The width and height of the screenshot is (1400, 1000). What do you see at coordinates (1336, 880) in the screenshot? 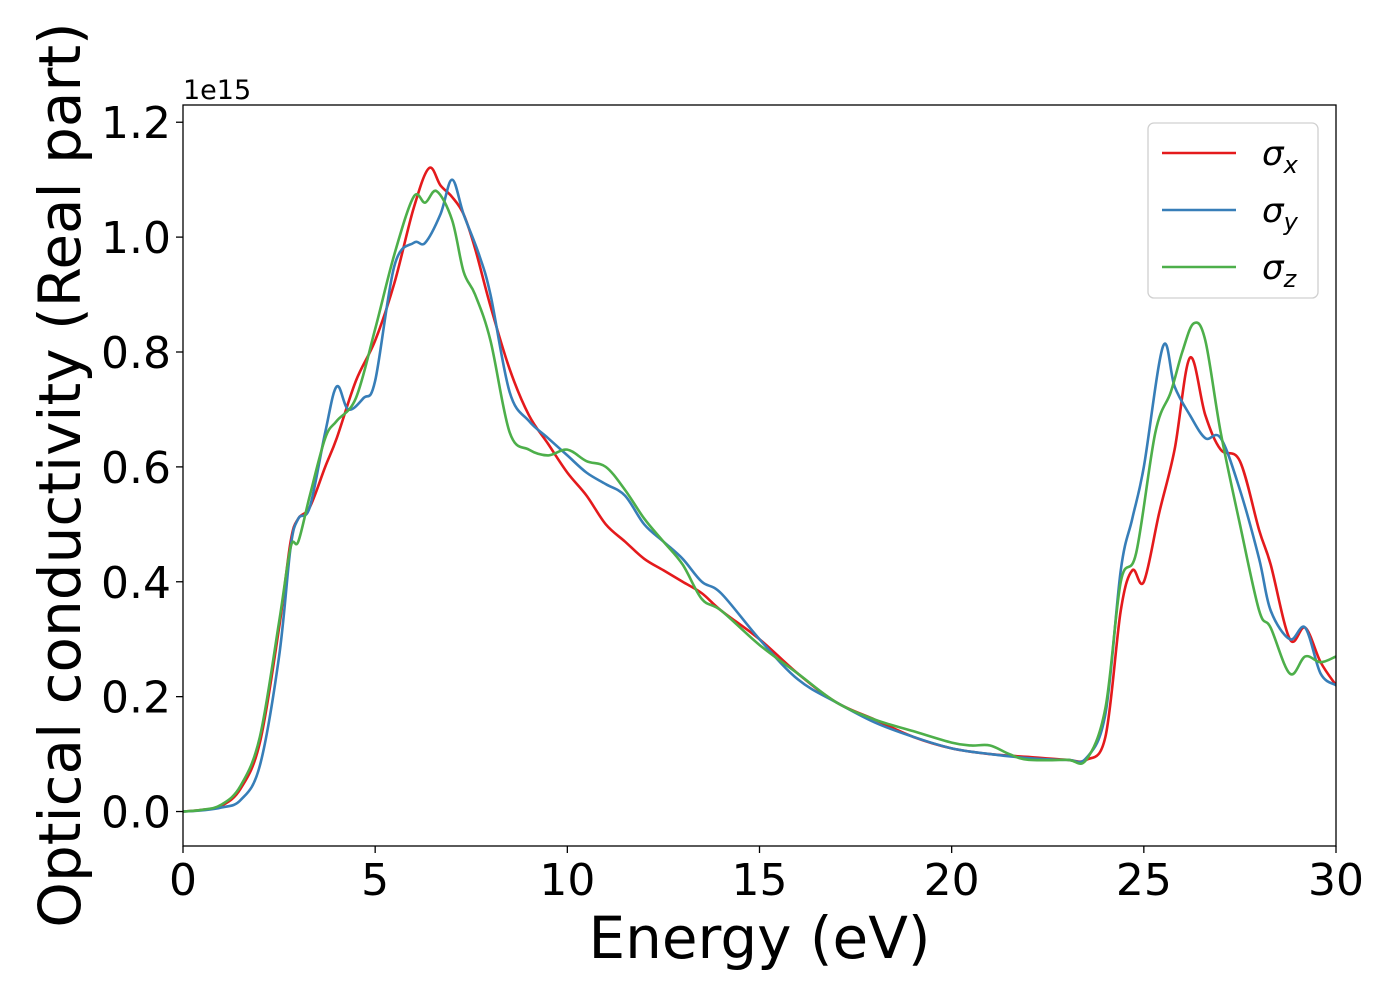
I see `x-tick-label: 30` at bounding box center [1336, 880].